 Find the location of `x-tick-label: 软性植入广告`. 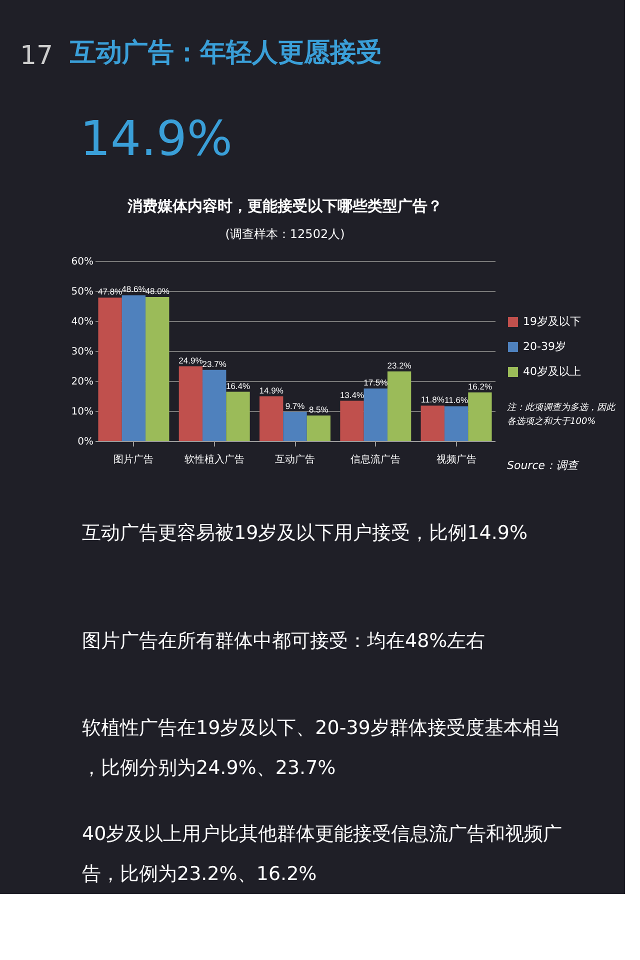

x-tick-label: 软性植入广告 is located at coordinates (214, 460).